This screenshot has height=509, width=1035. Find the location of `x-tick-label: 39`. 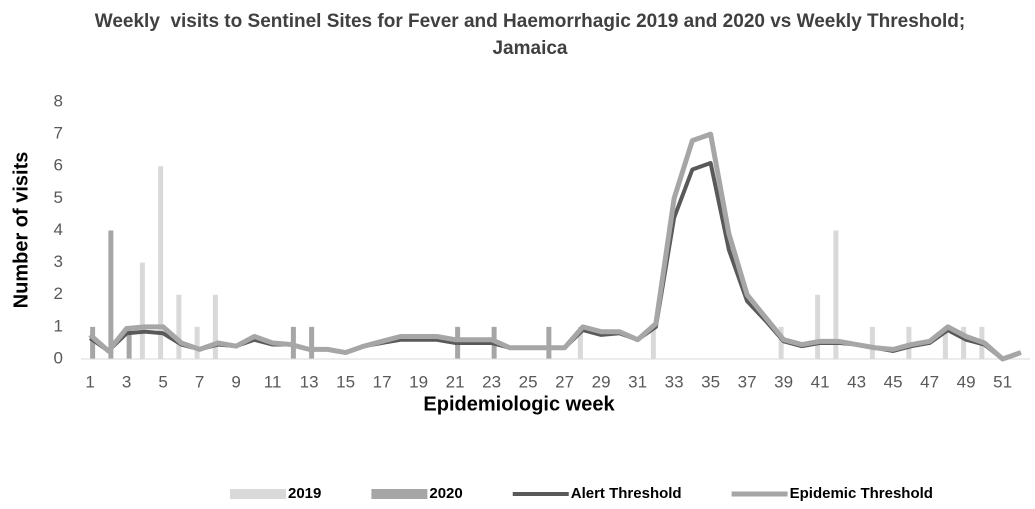

x-tick-label: 39 is located at coordinates (783, 381).